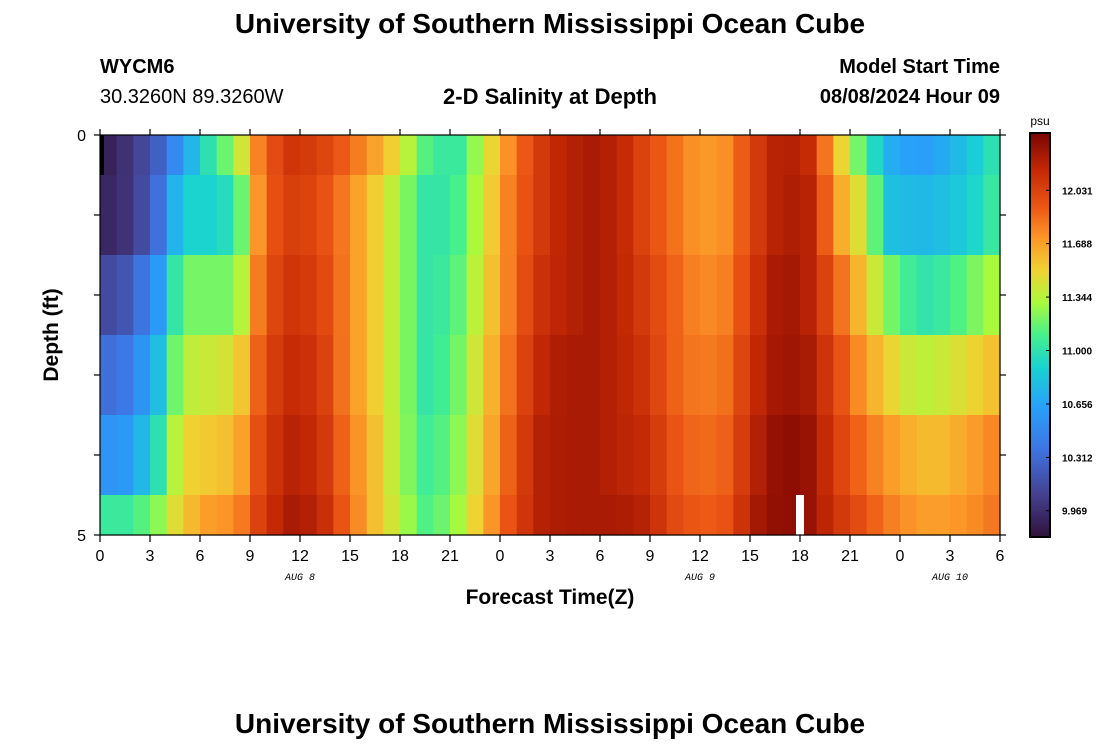 This screenshot has width=1100, height=750. Describe the element at coordinates (200, 556) in the screenshot. I see `x-tick-label: 6` at that location.